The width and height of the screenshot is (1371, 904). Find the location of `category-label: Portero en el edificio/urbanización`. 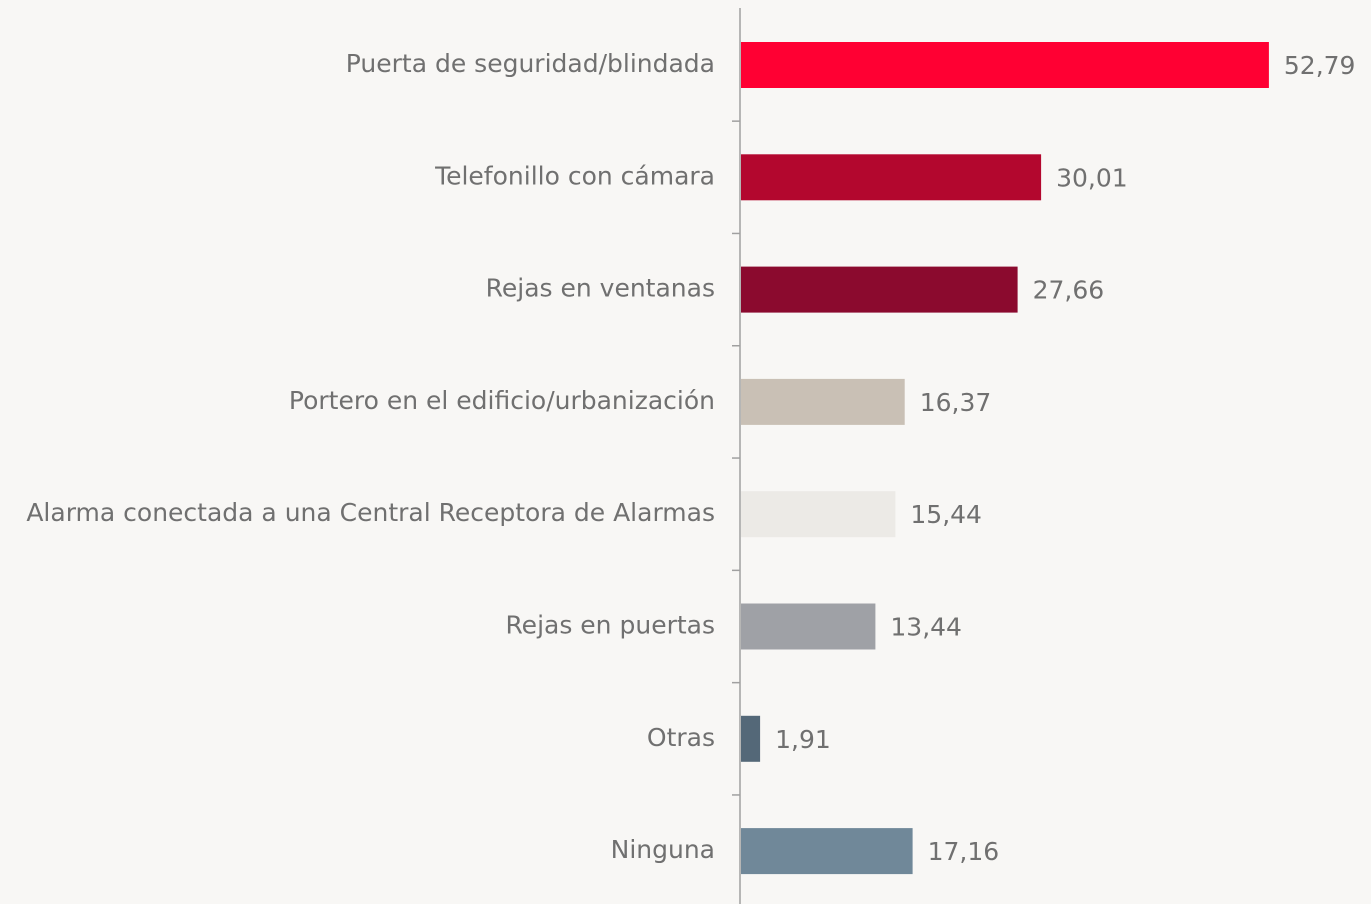

category-label: Portero en el edificio/urbanización is located at coordinates (502, 400).